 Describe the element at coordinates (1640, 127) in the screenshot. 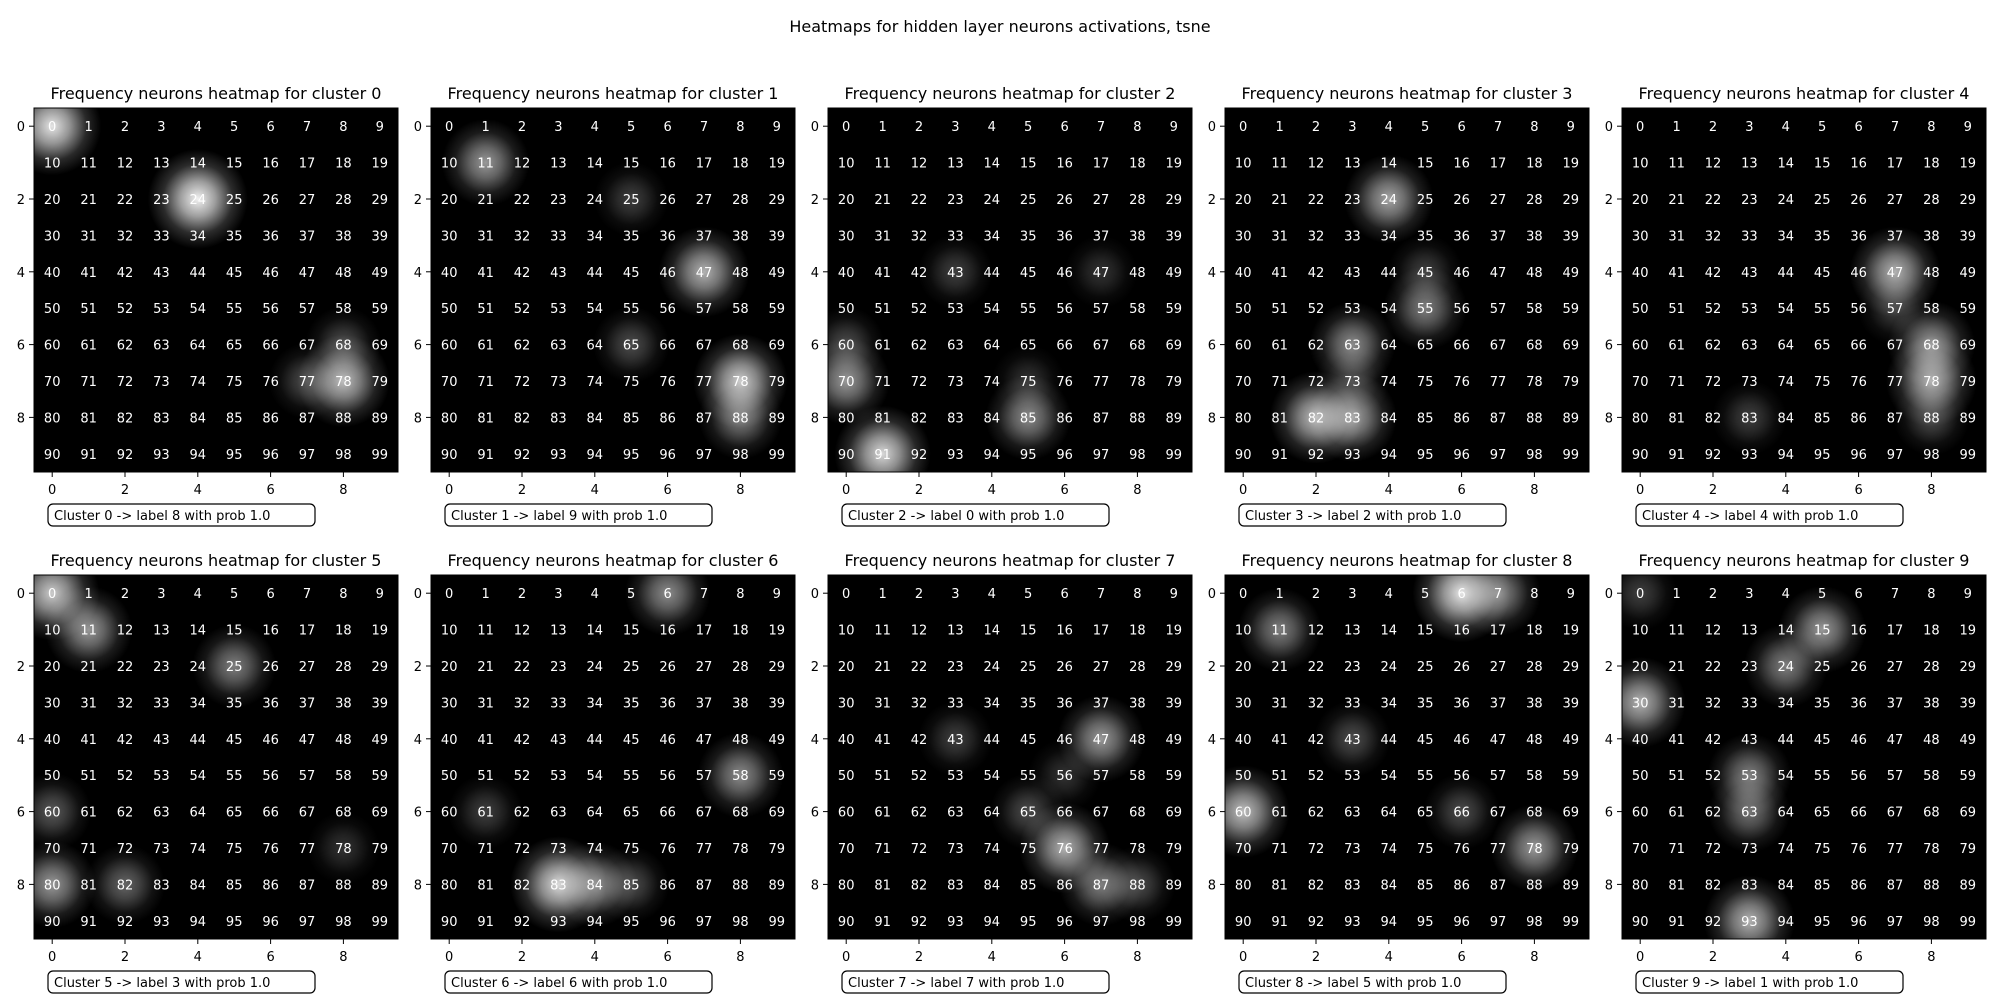

I see `cell-label: 0` at that location.